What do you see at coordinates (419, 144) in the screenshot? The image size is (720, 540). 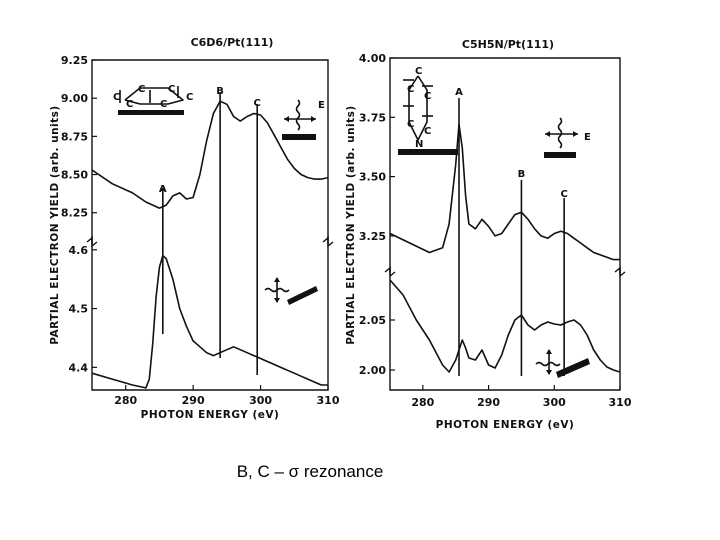 I see `atom-label: N` at bounding box center [419, 144].